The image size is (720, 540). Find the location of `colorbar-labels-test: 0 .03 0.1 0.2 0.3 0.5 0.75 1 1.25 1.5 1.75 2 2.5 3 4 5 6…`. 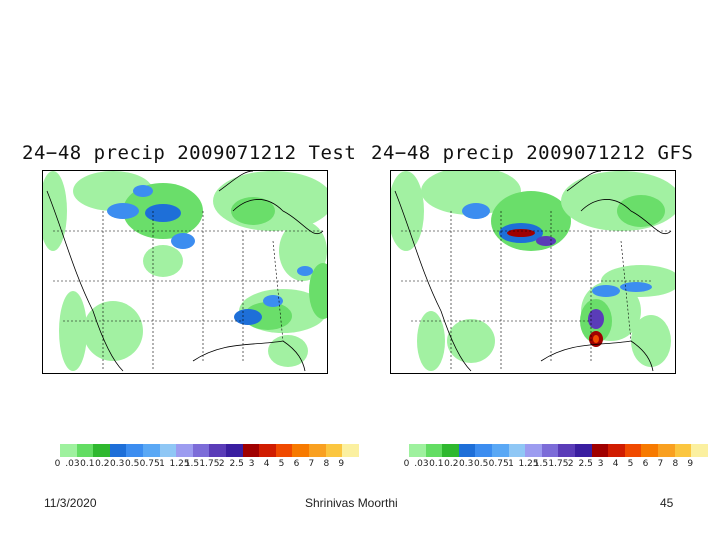

colorbar-labels-test: 0 .03 0.1 0.2 0.3 0.5 0.75 1 1.25 1.5 1.75 2 2.5 3 4 5 6… is located at coordinates (199, 464).